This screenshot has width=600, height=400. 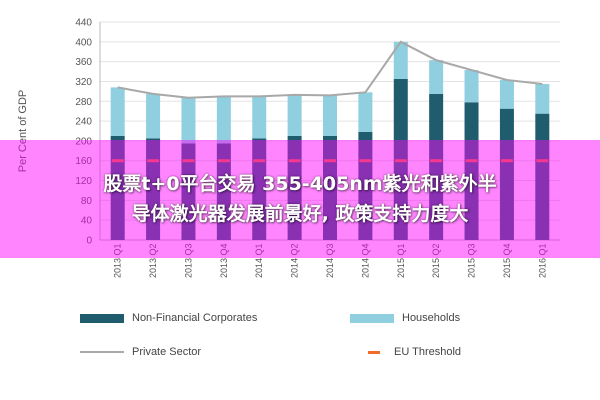 What do you see at coordinates (167, 352) in the screenshot?
I see `legend-label-private-sector: Private Sector` at bounding box center [167, 352].